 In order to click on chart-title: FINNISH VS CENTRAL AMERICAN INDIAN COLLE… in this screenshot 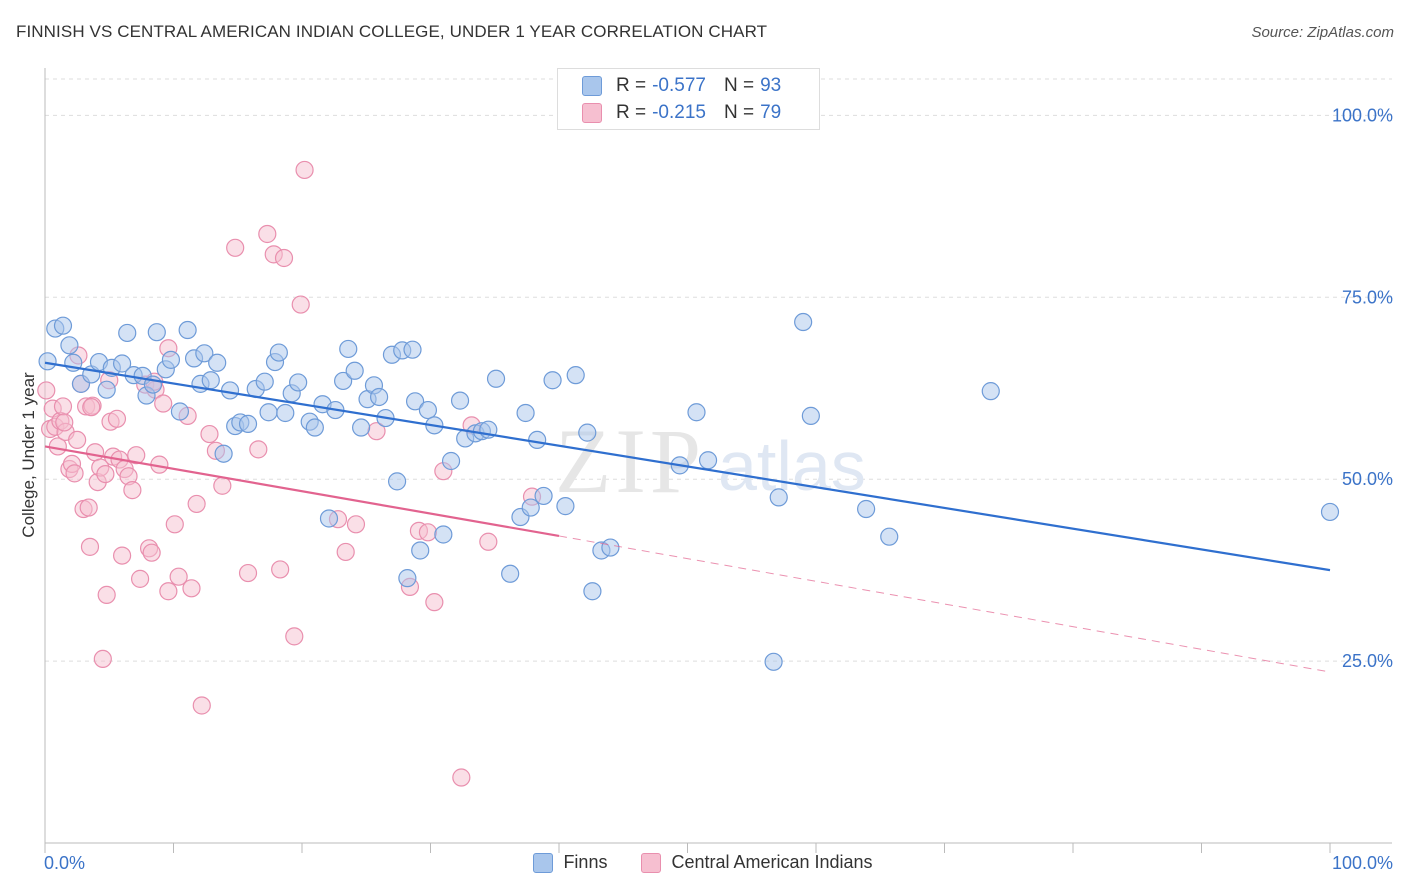, I will do `click(392, 31)`.